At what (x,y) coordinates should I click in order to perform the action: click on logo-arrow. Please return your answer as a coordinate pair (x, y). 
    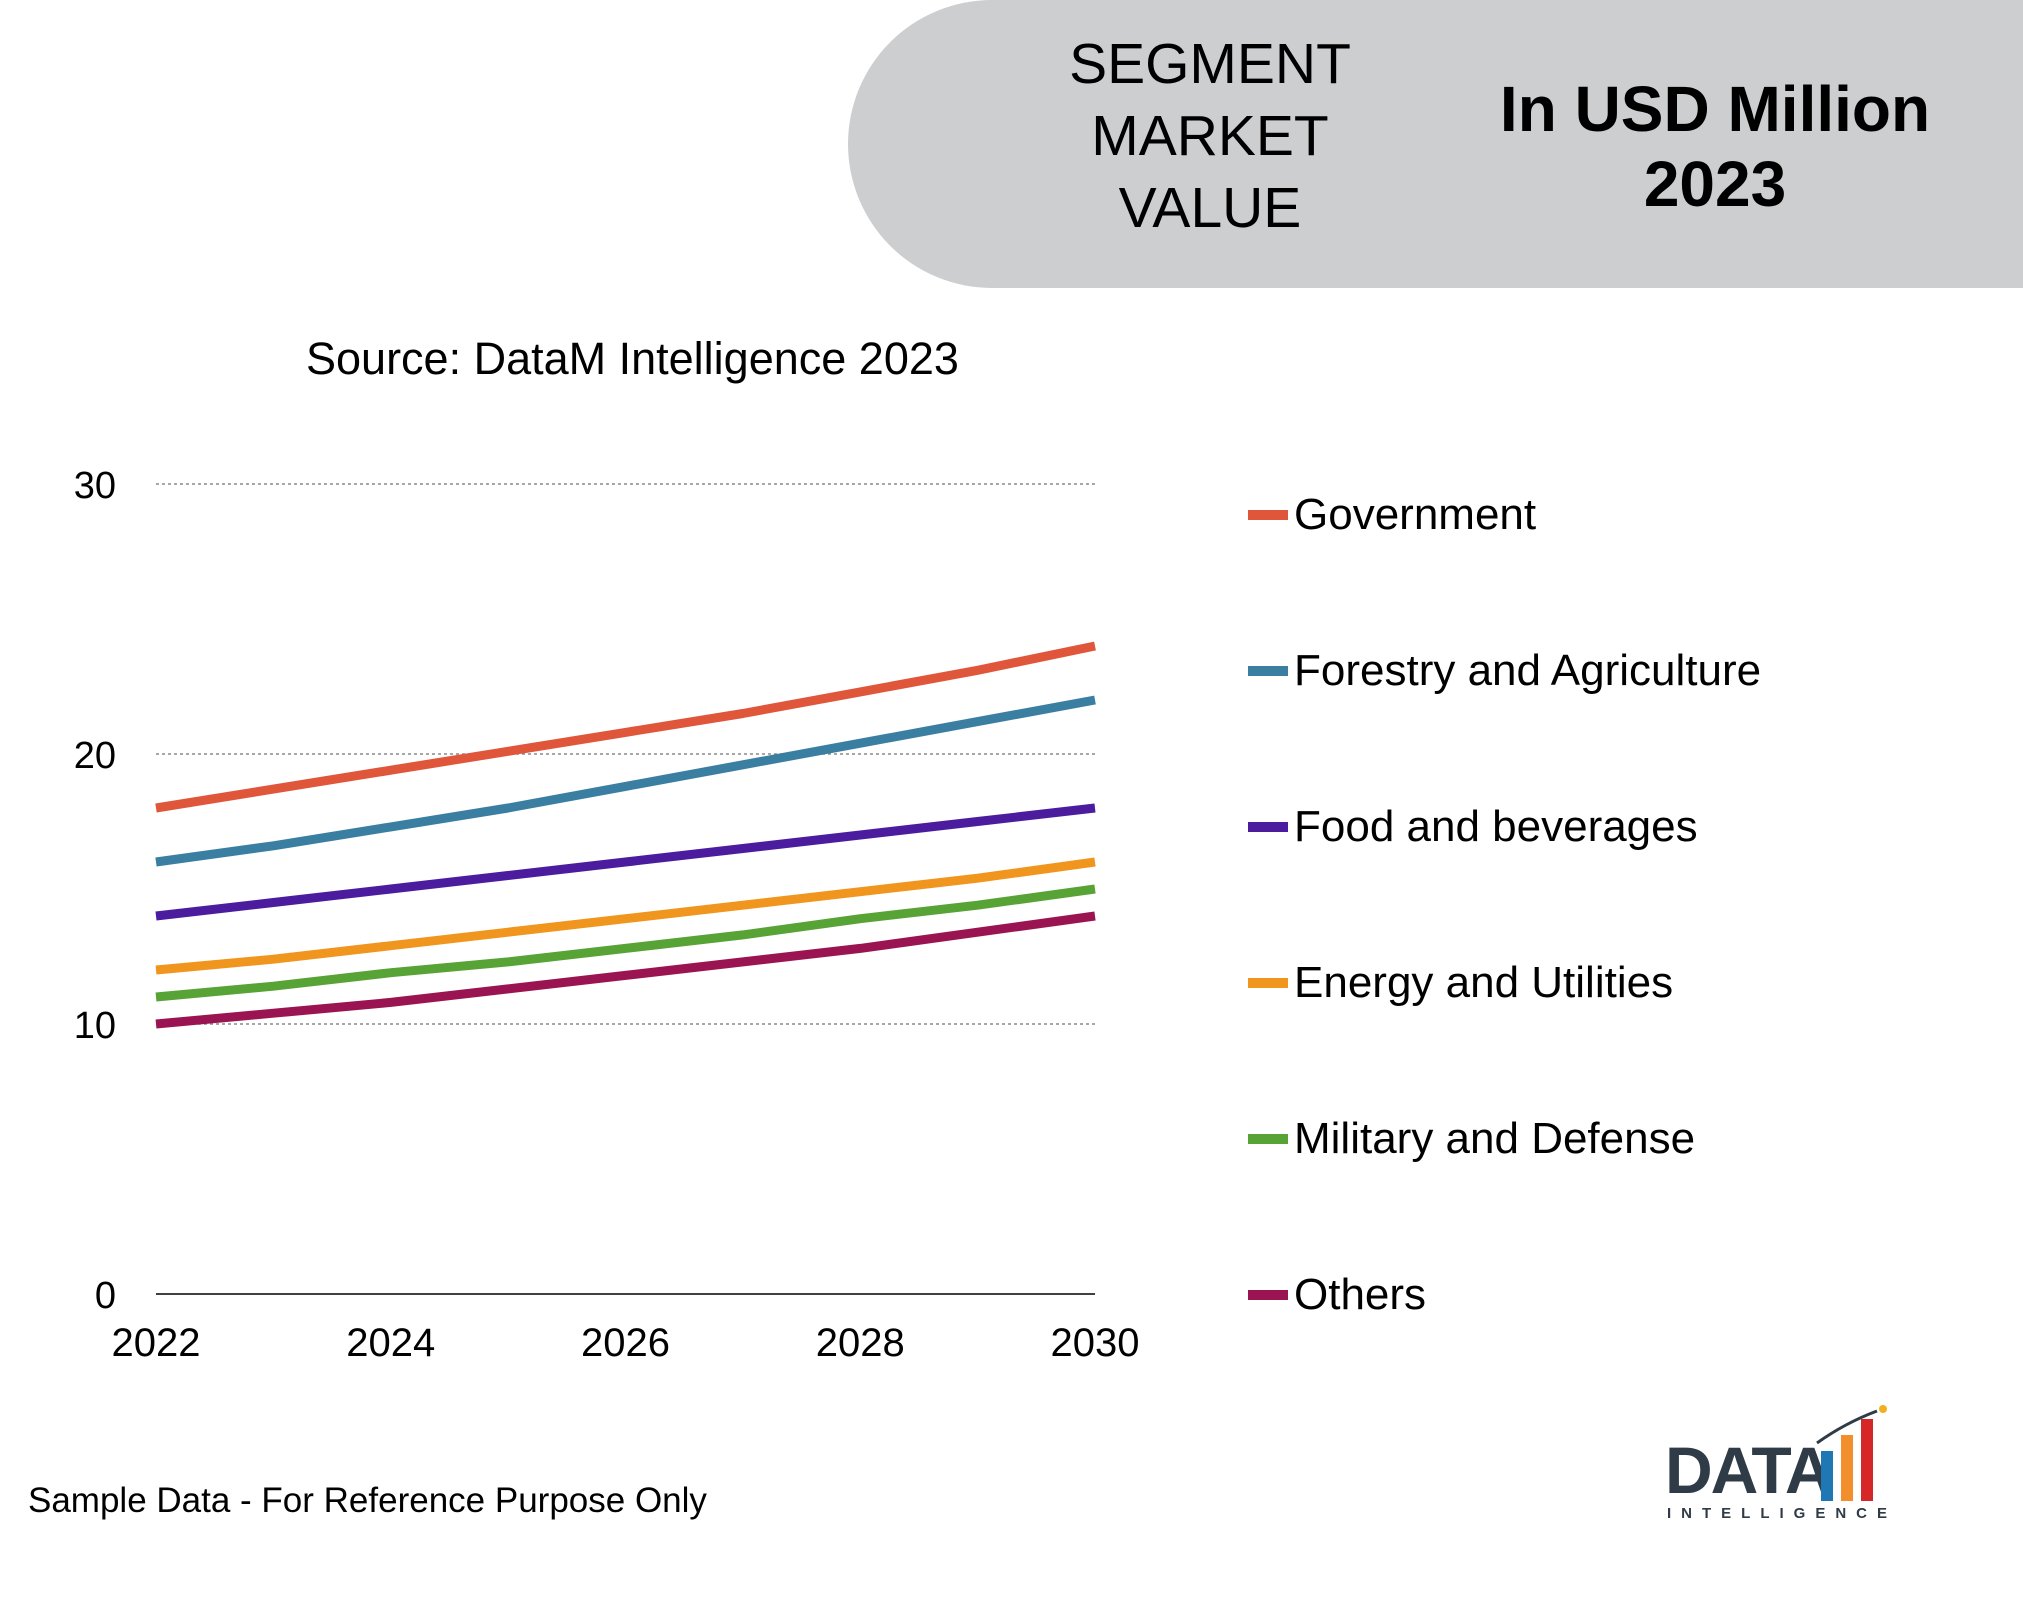
    Looking at the image, I should click on (1847, 1427).